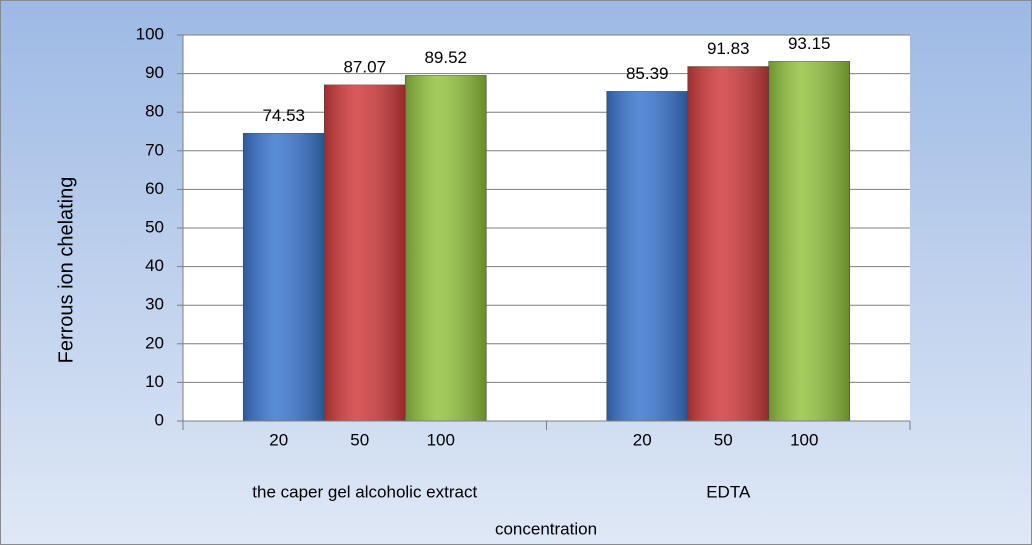 Image resolution: width=1032 pixels, height=545 pixels. What do you see at coordinates (154, 111) in the screenshot?
I see `y-tick-label: 80` at bounding box center [154, 111].